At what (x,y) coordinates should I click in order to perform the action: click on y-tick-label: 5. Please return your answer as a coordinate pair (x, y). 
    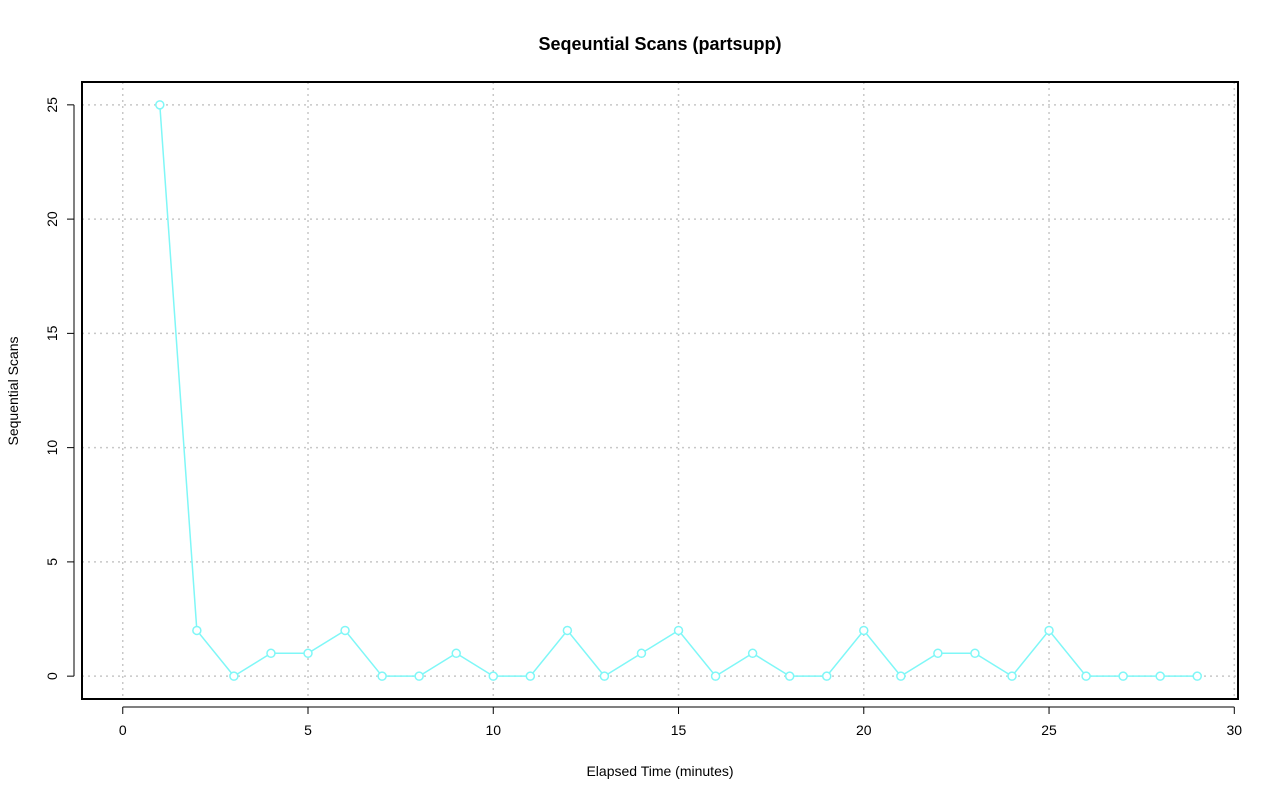
    Looking at the image, I should click on (52, 562).